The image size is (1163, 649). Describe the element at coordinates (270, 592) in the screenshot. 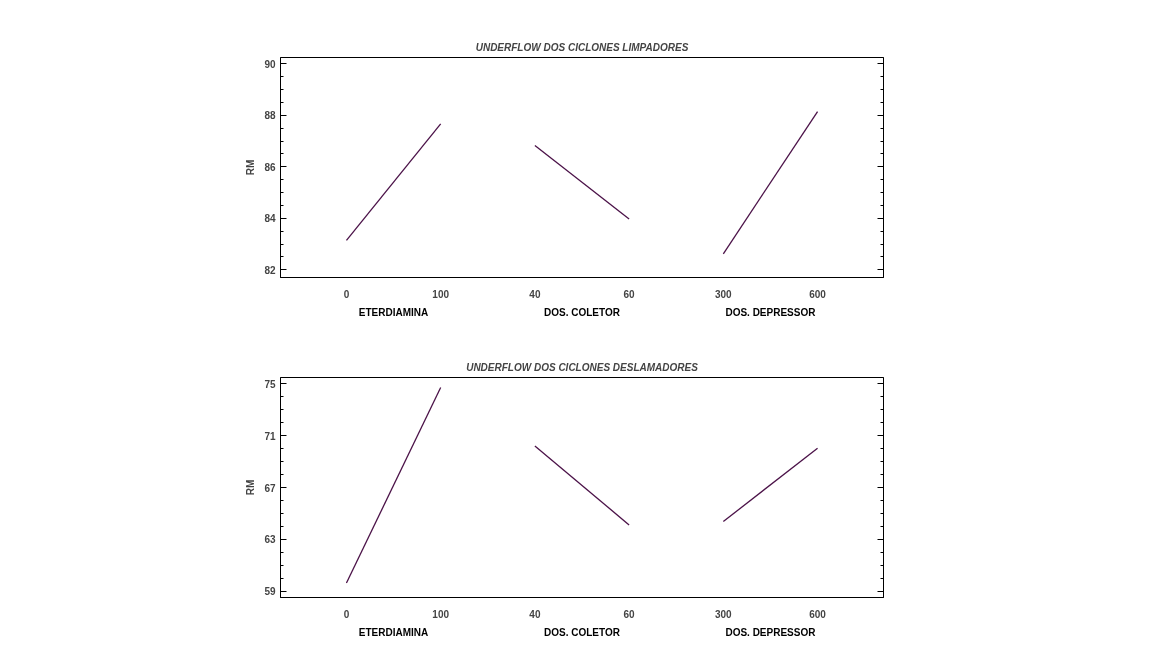

I see `y-tick-label: 59` at that location.